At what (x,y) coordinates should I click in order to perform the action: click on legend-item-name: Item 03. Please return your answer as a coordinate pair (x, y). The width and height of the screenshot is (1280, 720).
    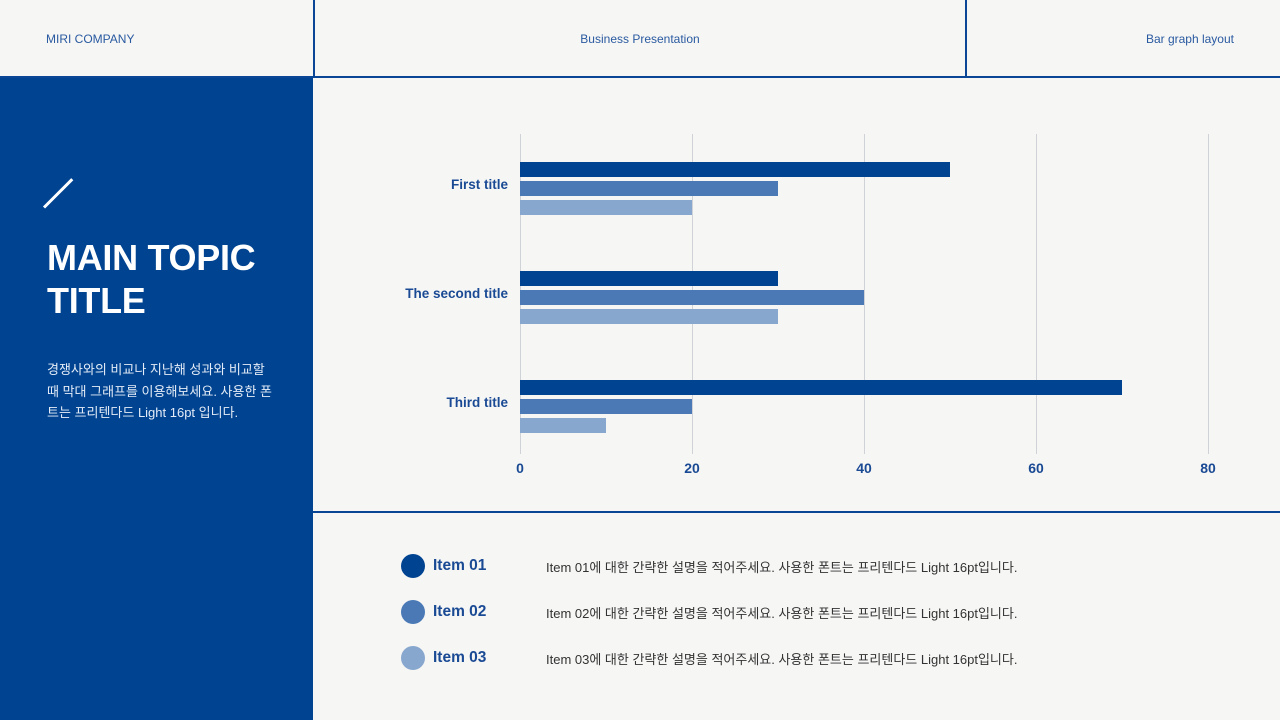
    Looking at the image, I should click on (460, 657).